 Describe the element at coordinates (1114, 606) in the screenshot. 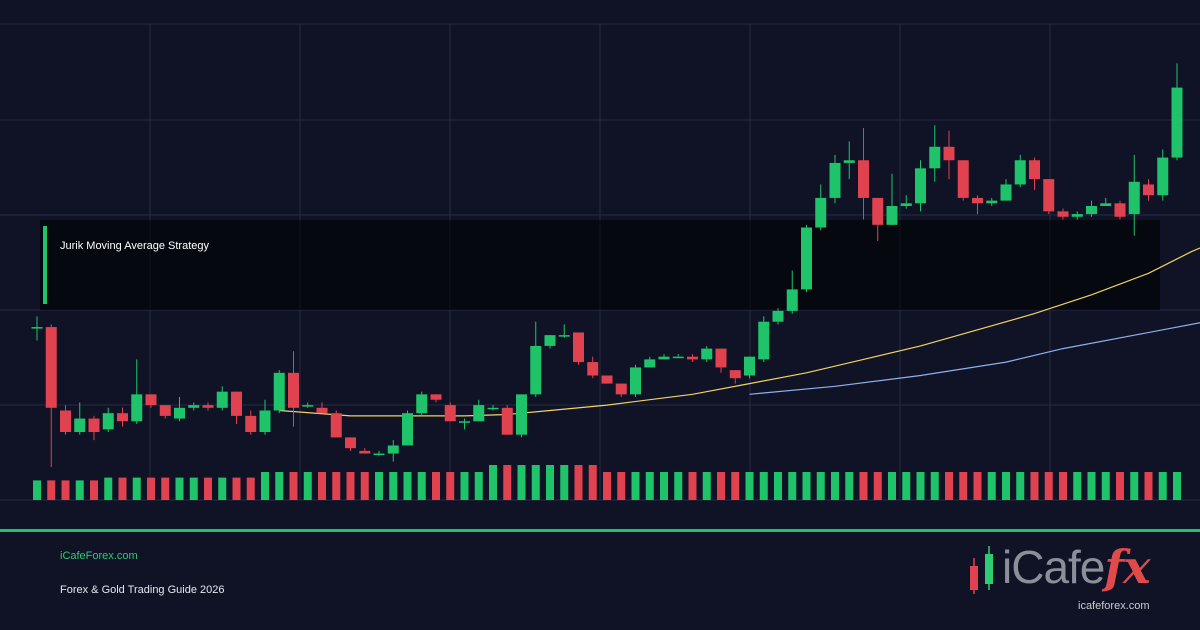

I see `logo-url: icafeforex.com` at that location.